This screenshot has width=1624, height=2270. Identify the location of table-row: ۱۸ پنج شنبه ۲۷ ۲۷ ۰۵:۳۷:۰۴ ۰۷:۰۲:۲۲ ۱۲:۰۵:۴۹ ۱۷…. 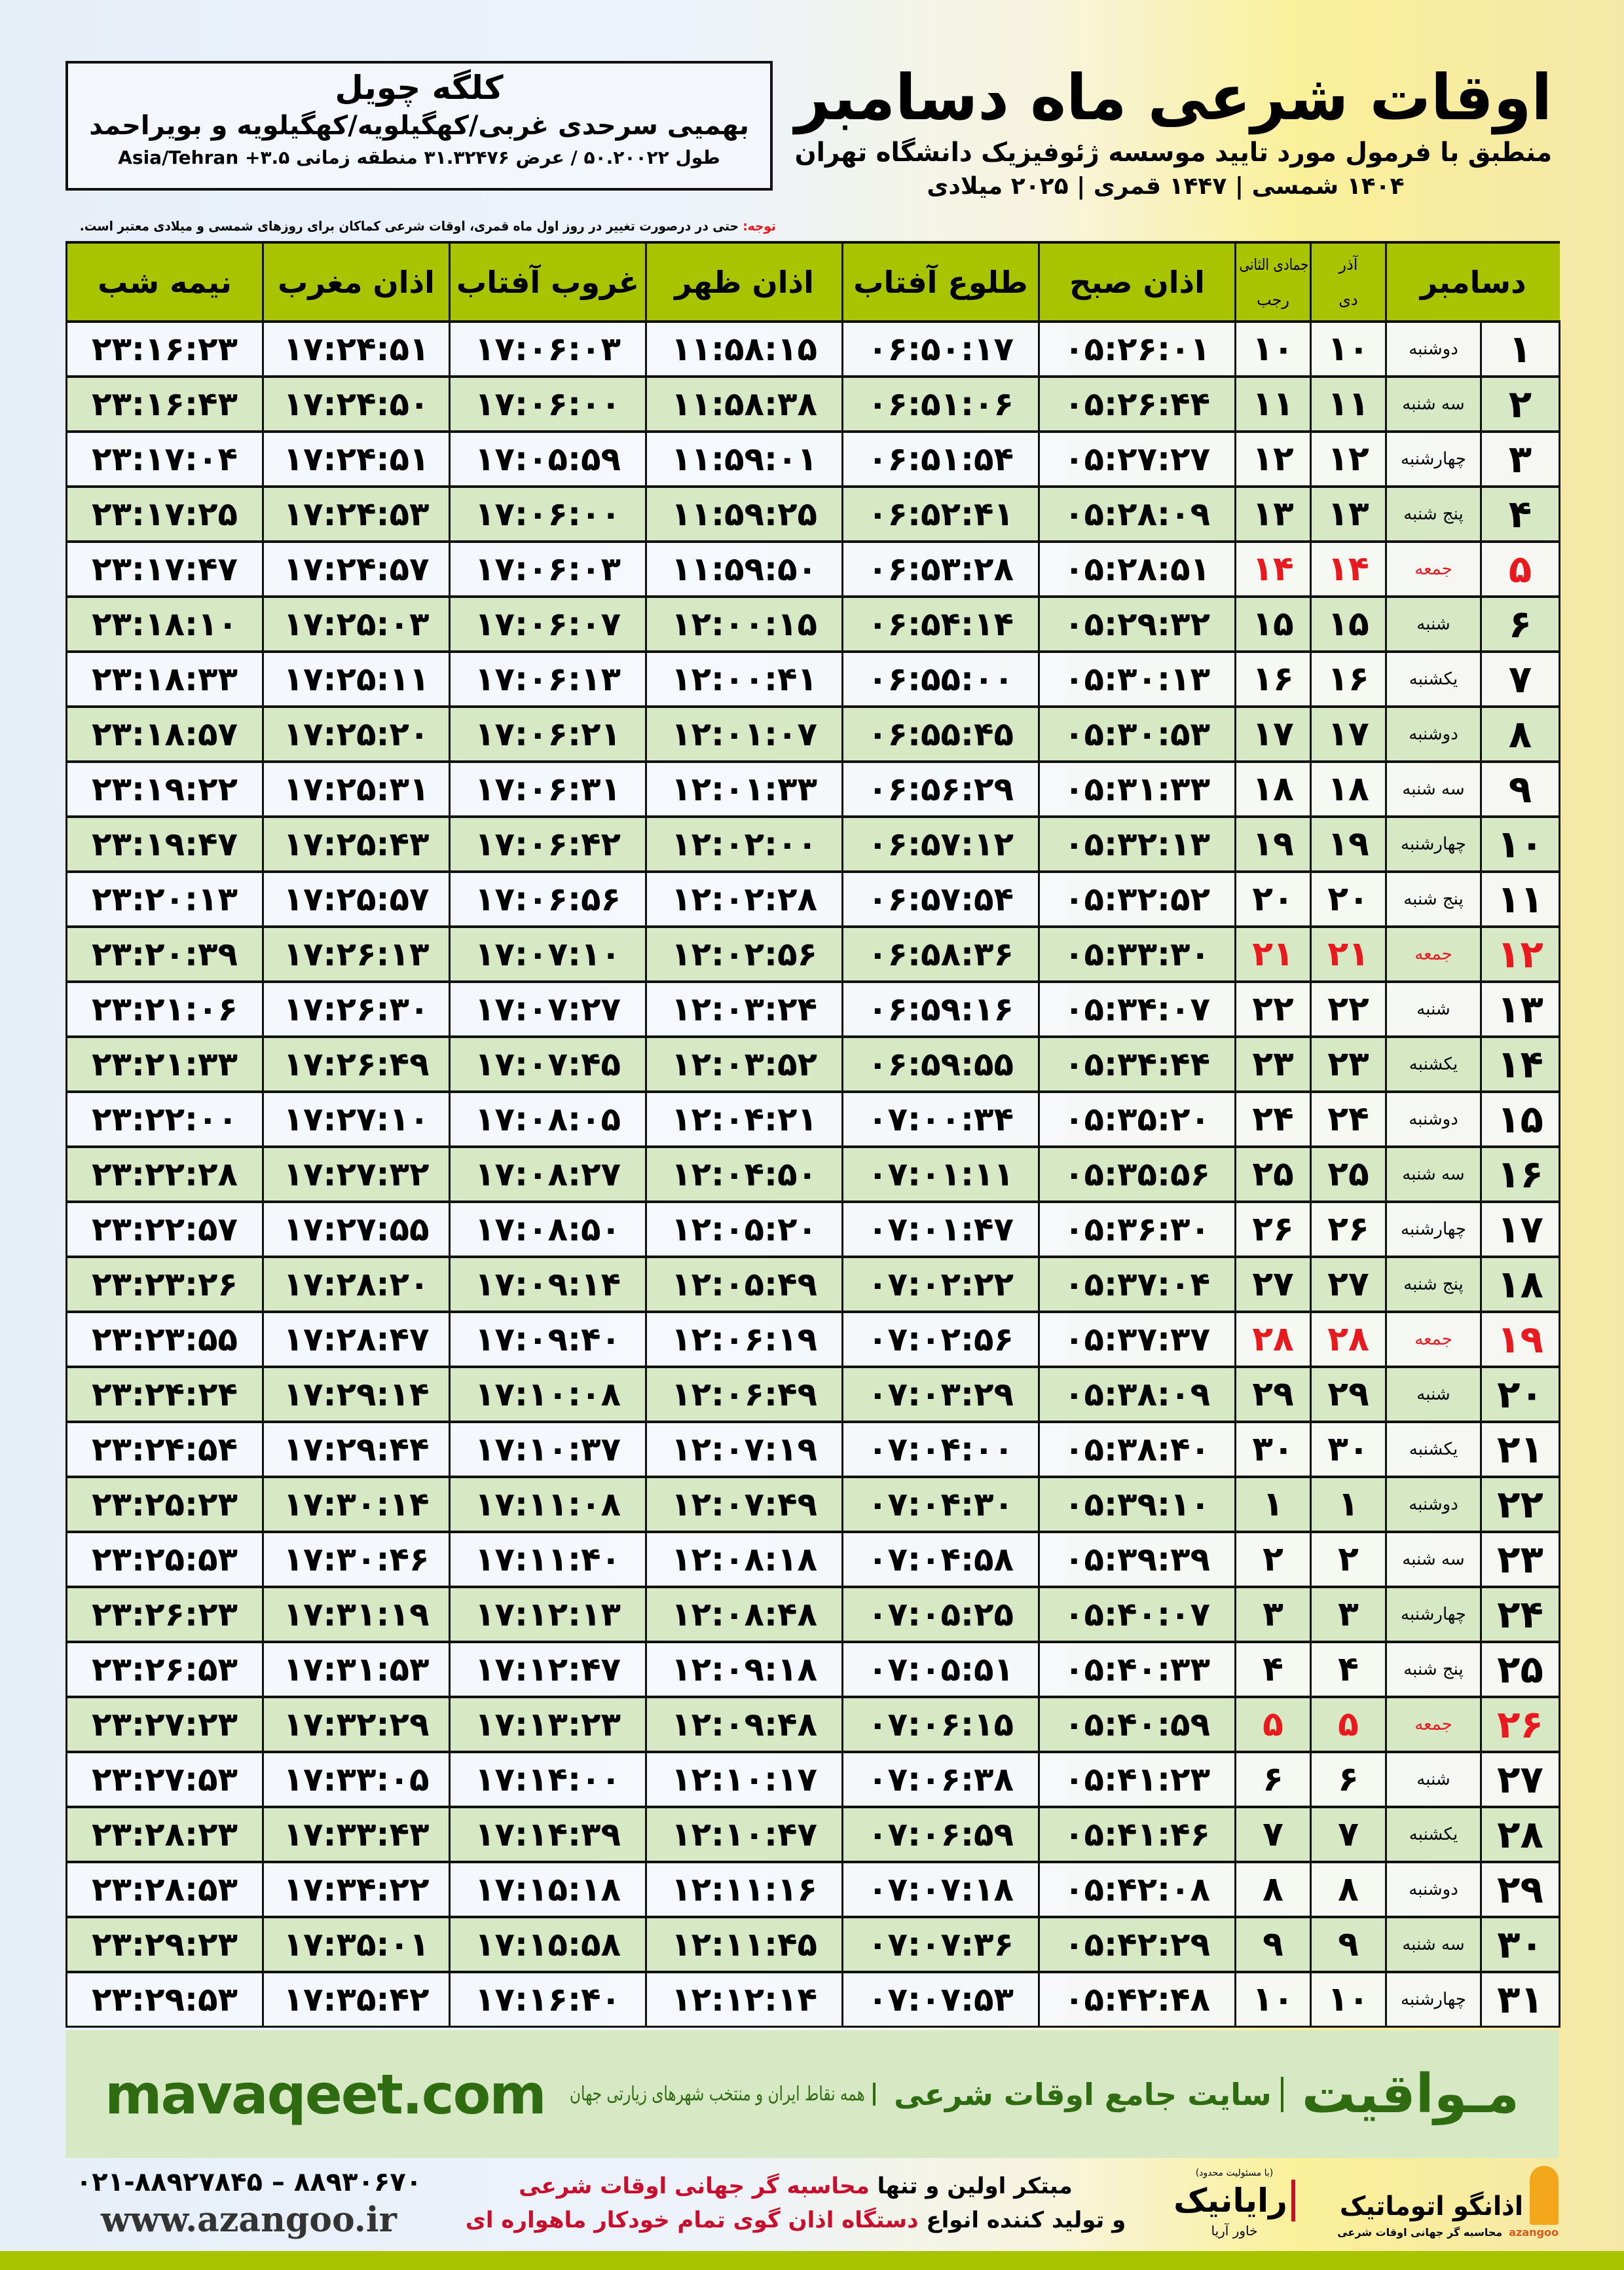
(812, 1284).